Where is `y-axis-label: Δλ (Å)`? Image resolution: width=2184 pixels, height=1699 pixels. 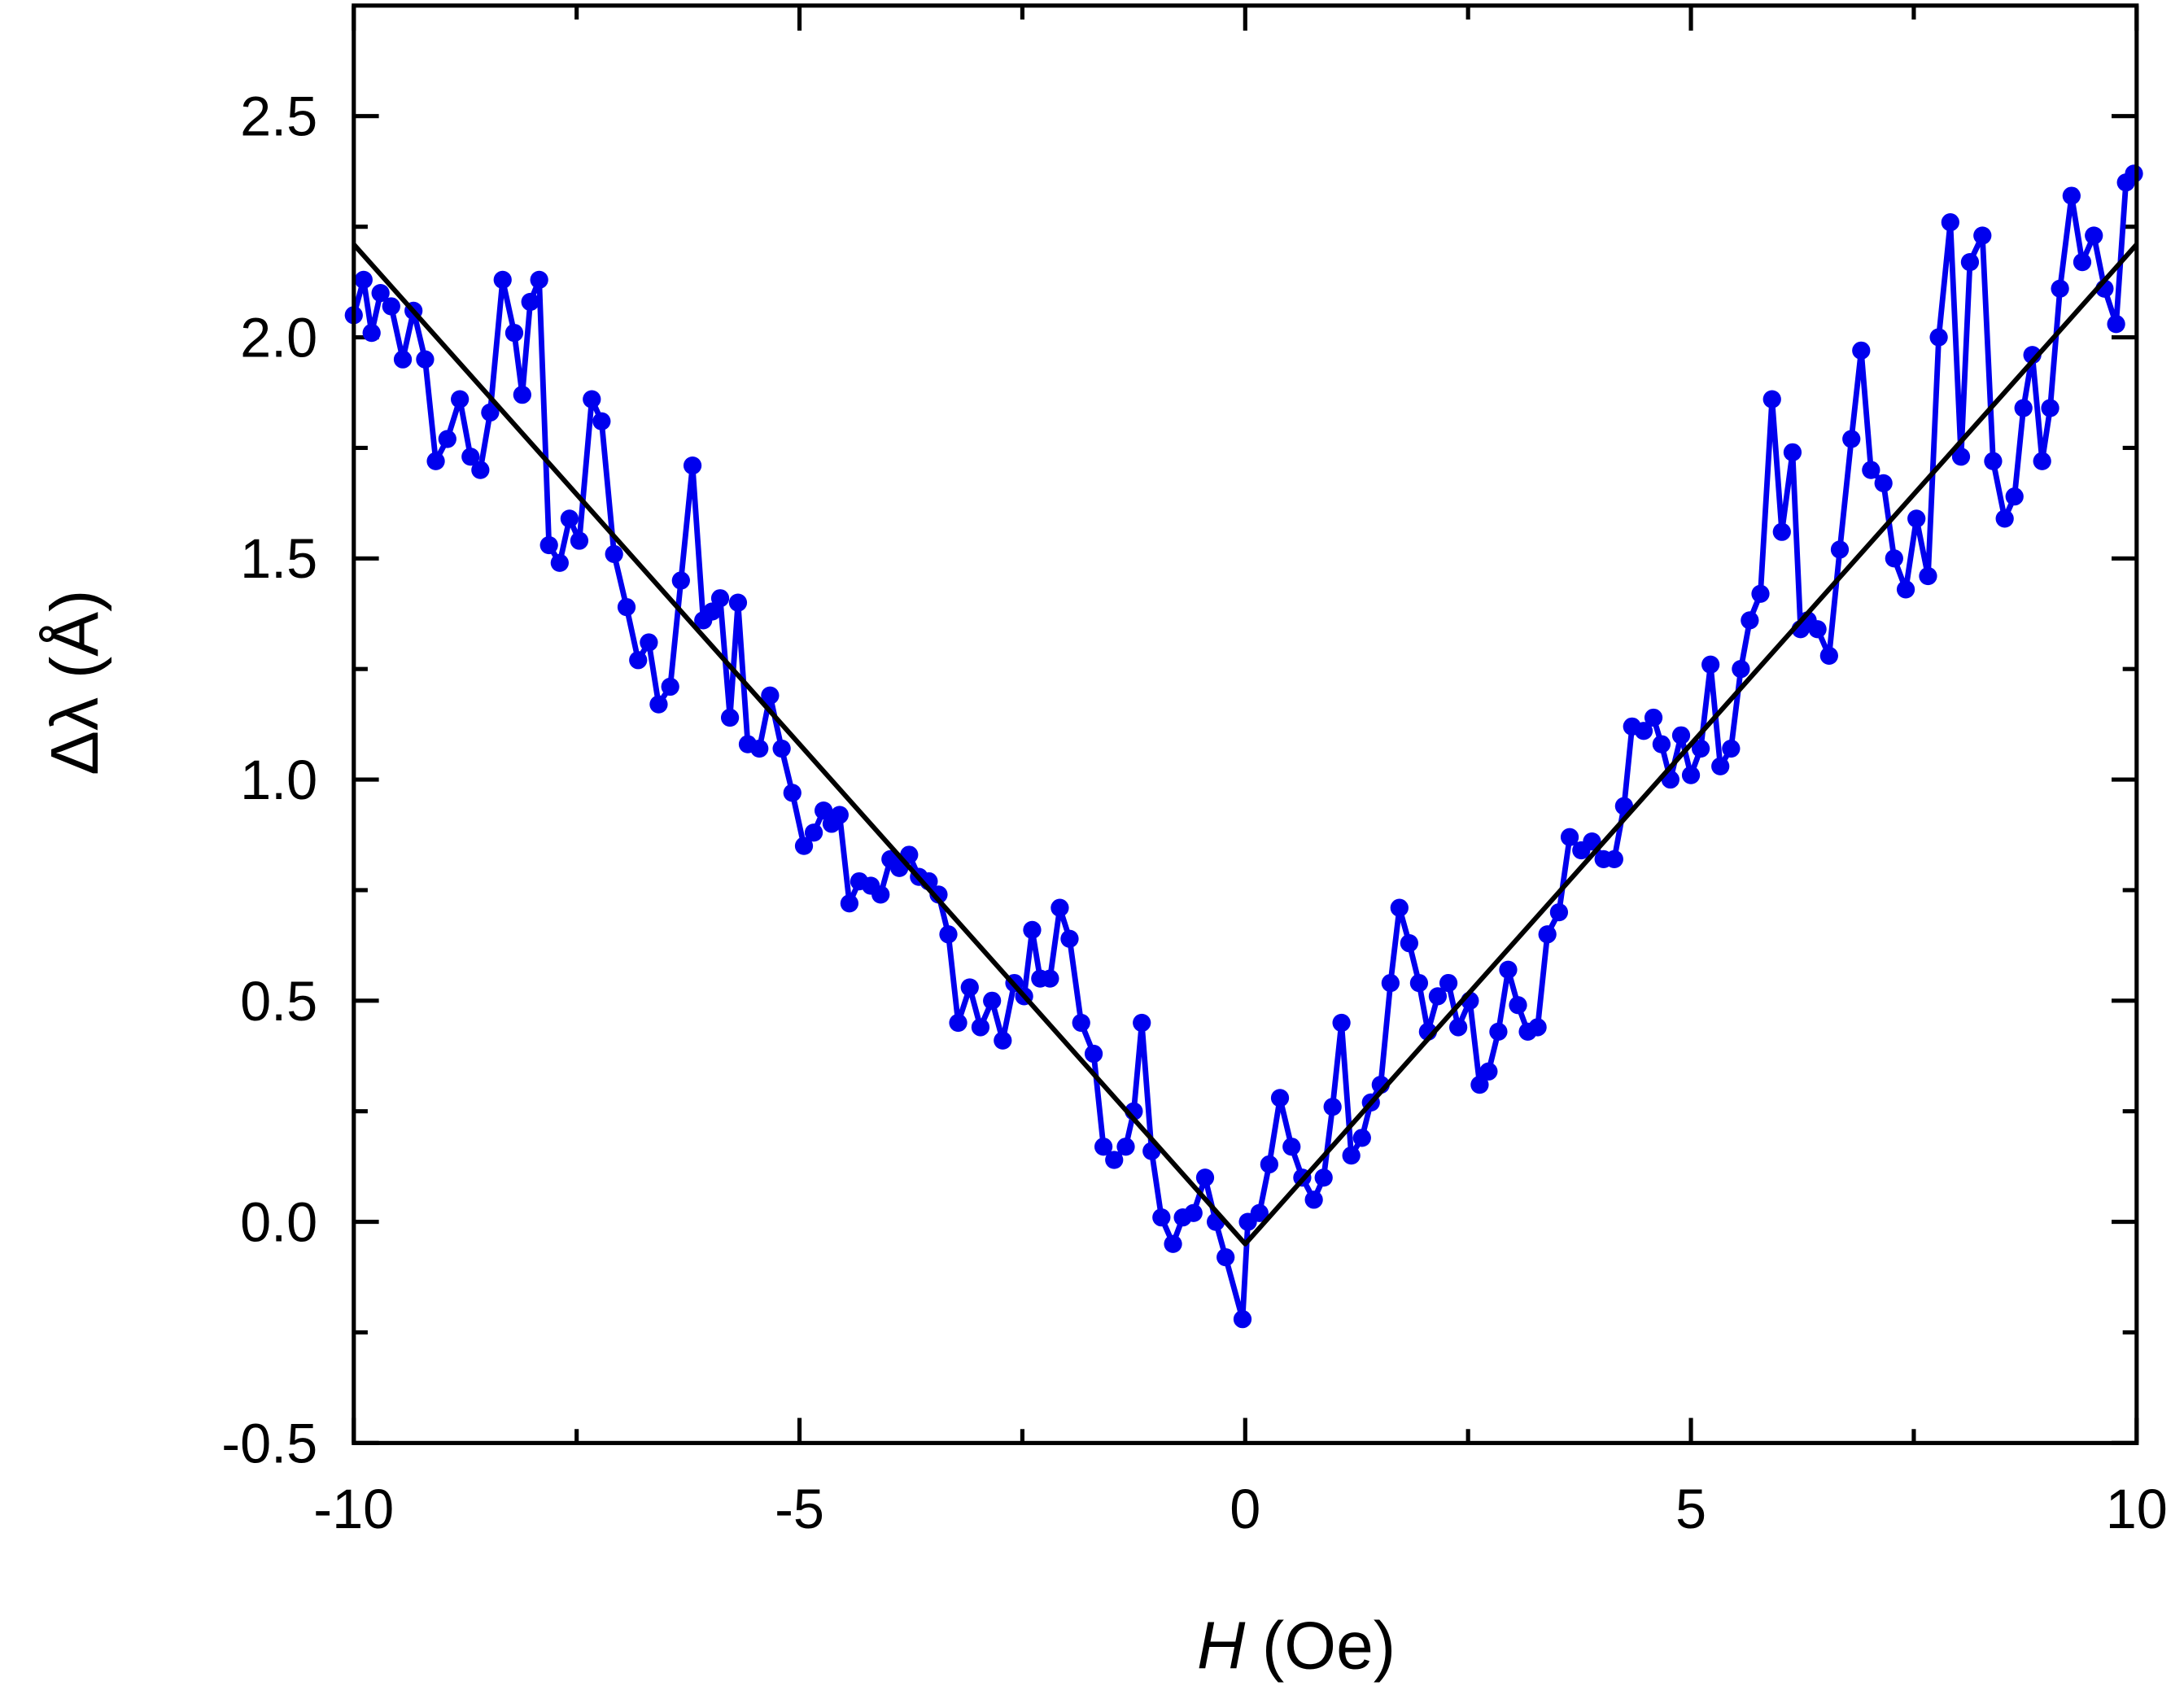
y-axis-label: Δλ (Å) is located at coordinates (75, 683).